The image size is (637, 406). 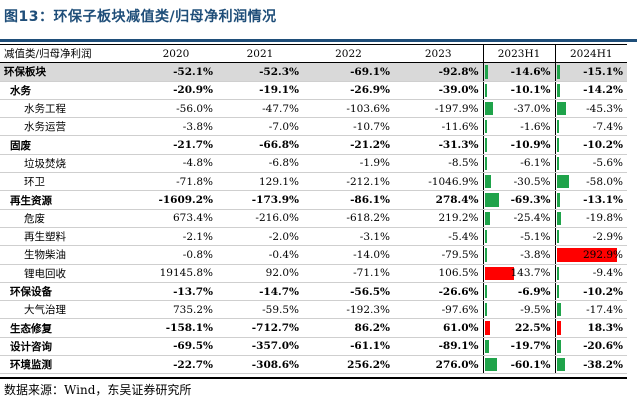 I want to click on row-label: 水务运营, so click(x=67, y=127).